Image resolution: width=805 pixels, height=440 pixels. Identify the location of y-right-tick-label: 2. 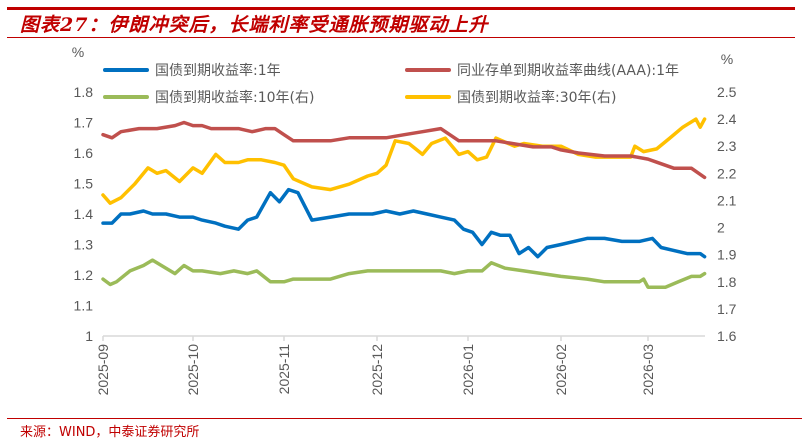
(721, 228).